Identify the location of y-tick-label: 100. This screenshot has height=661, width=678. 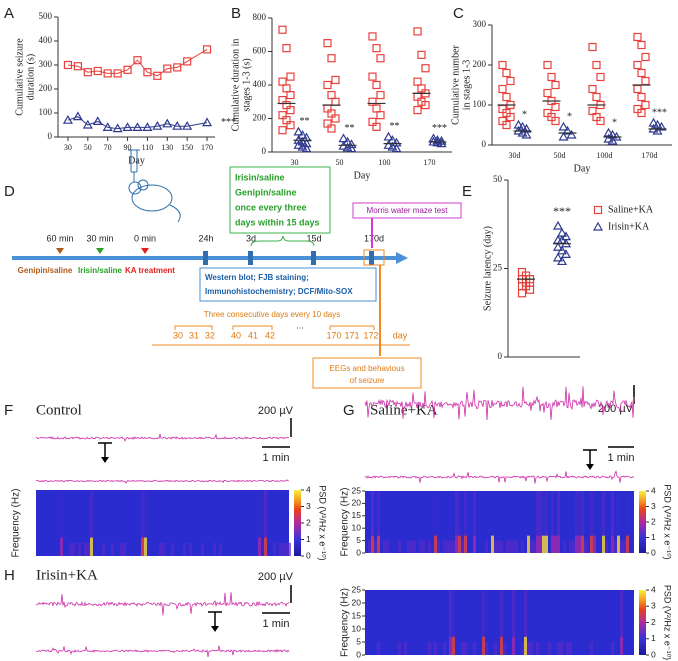
(480, 104).